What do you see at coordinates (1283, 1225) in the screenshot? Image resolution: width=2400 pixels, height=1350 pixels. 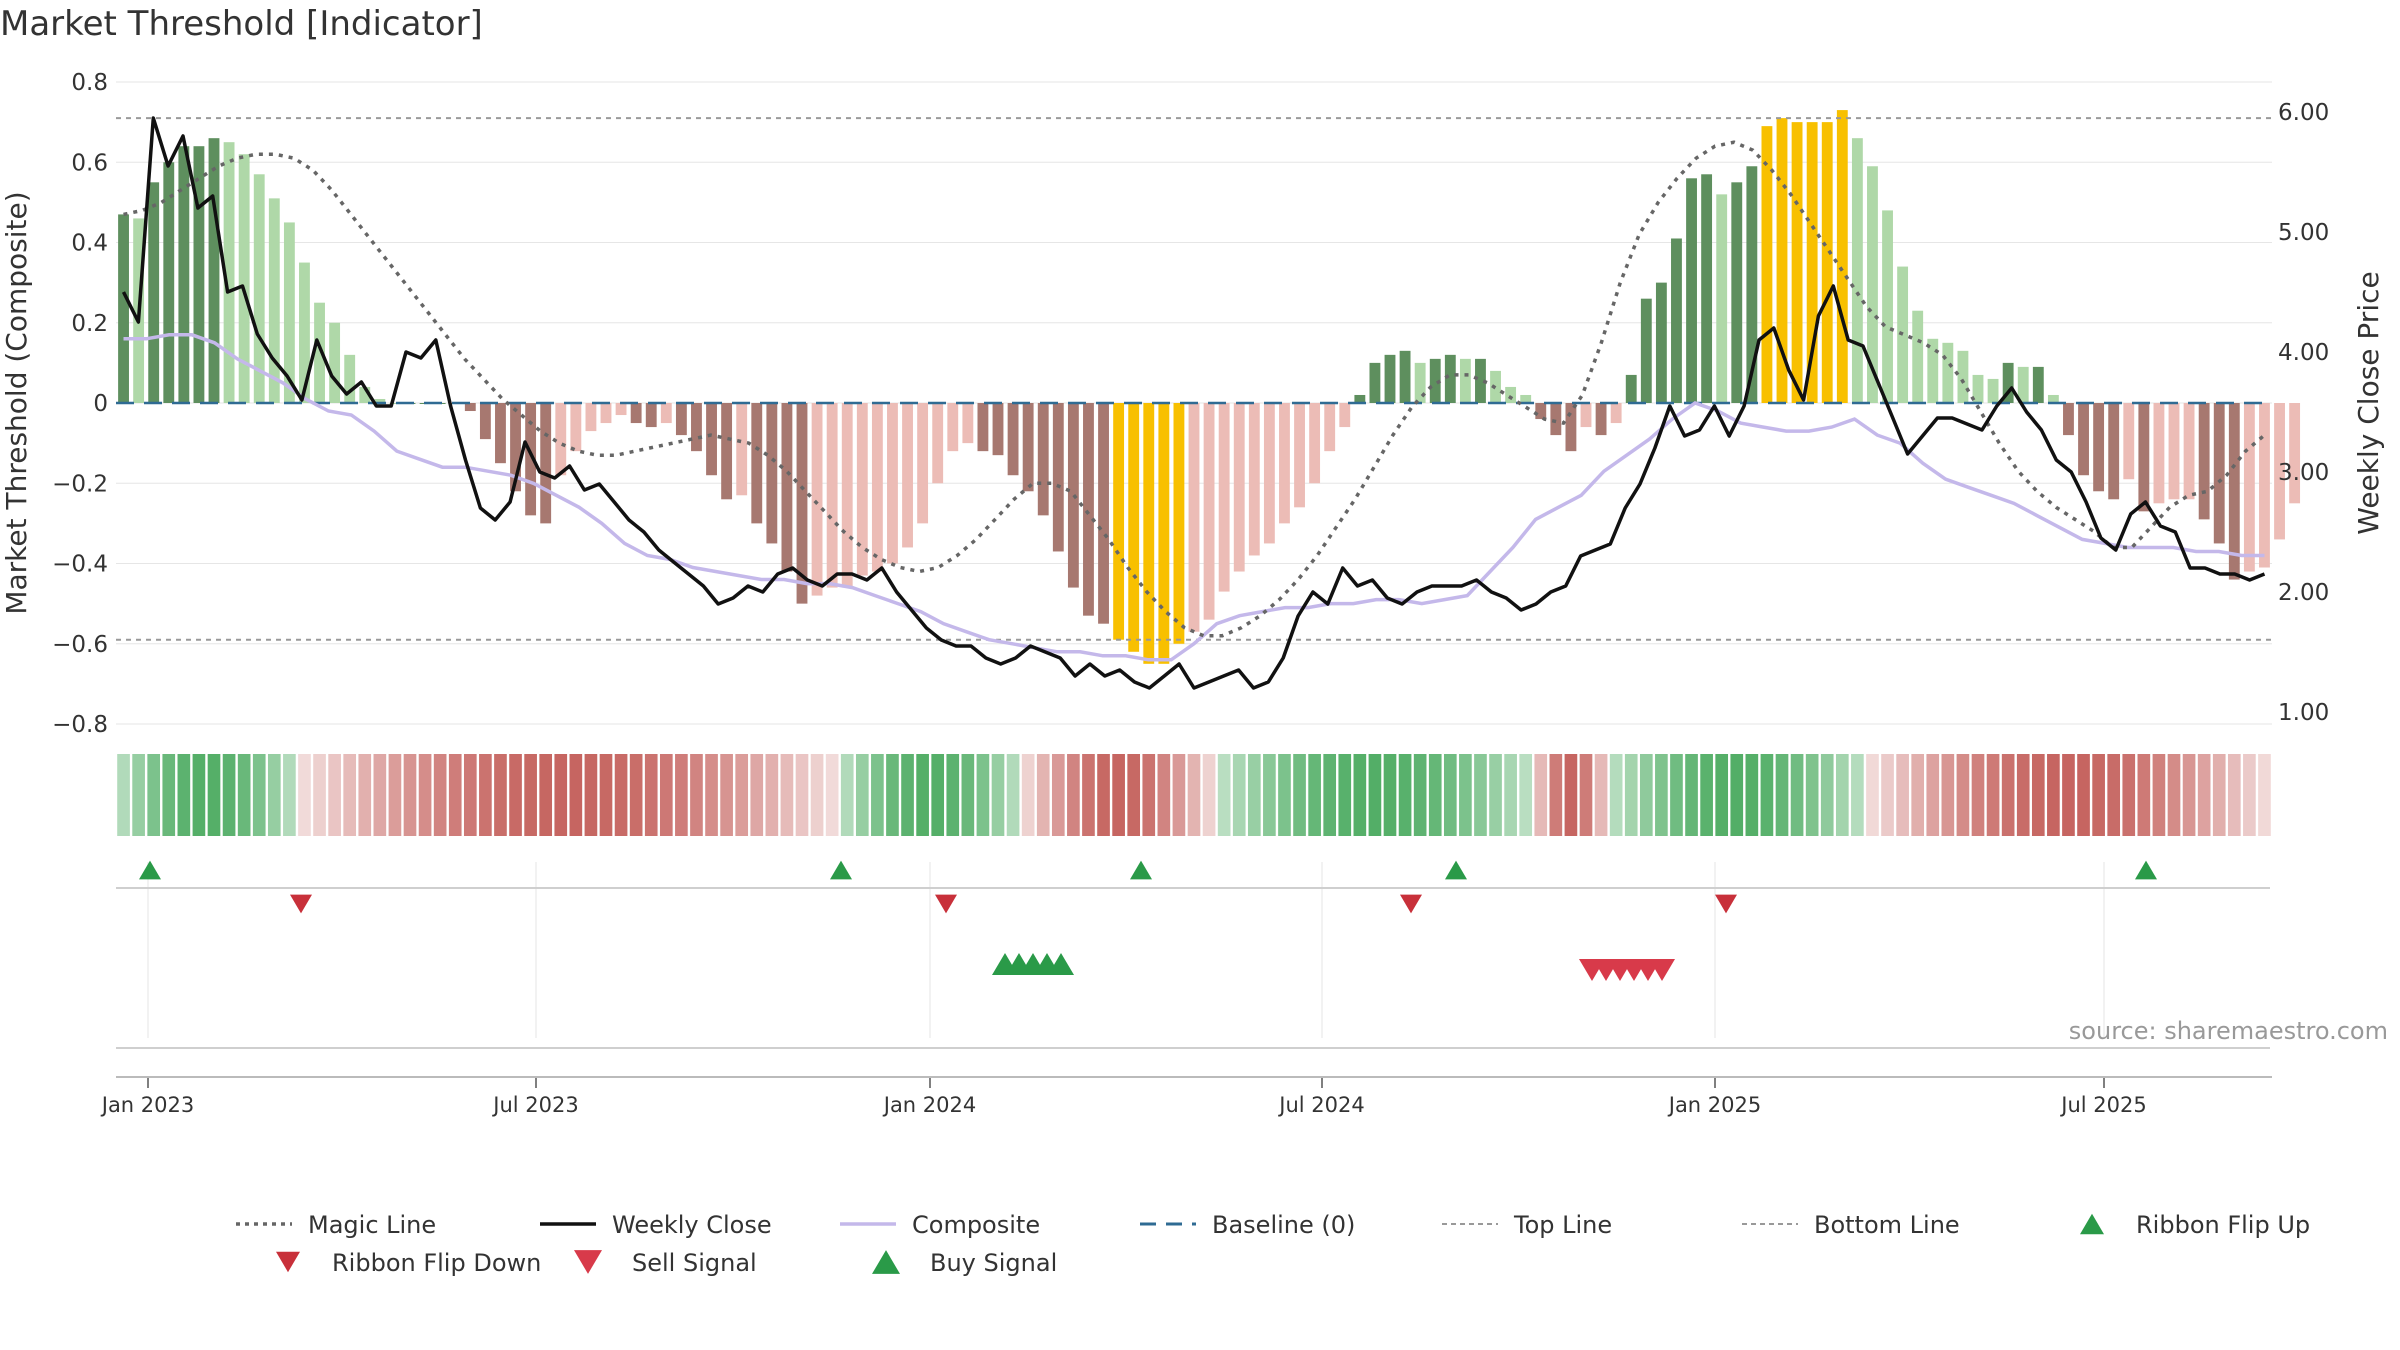 I see `legend-label: Baseline (0)` at bounding box center [1283, 1225].